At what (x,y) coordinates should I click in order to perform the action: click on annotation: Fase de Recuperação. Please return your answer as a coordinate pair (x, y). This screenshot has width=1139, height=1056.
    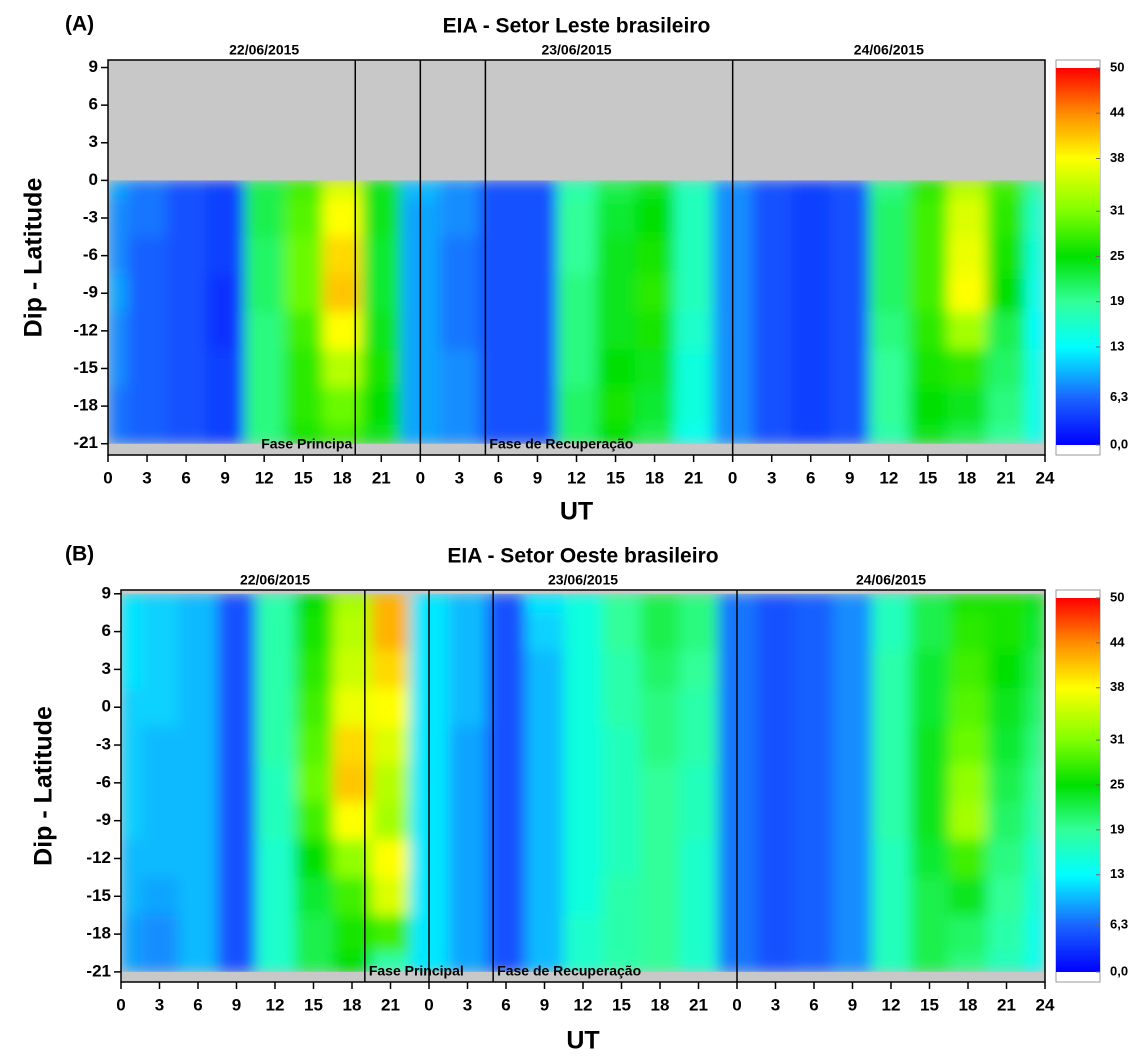
    Looking at the image, I should click on (569, 971).